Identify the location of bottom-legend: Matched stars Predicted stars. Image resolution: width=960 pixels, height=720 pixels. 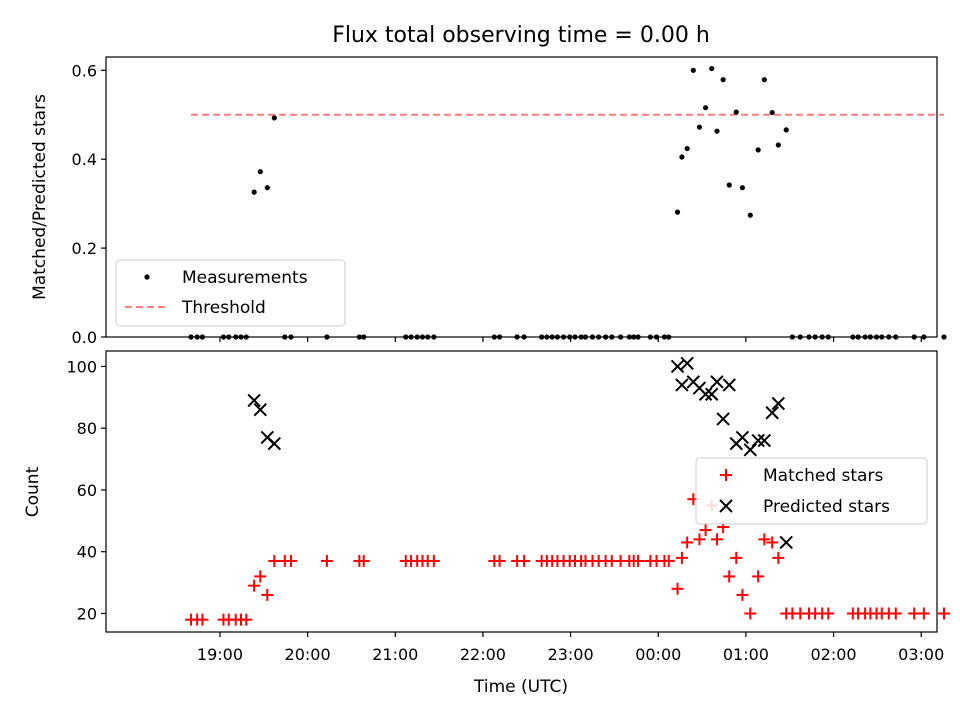
(811, 491).